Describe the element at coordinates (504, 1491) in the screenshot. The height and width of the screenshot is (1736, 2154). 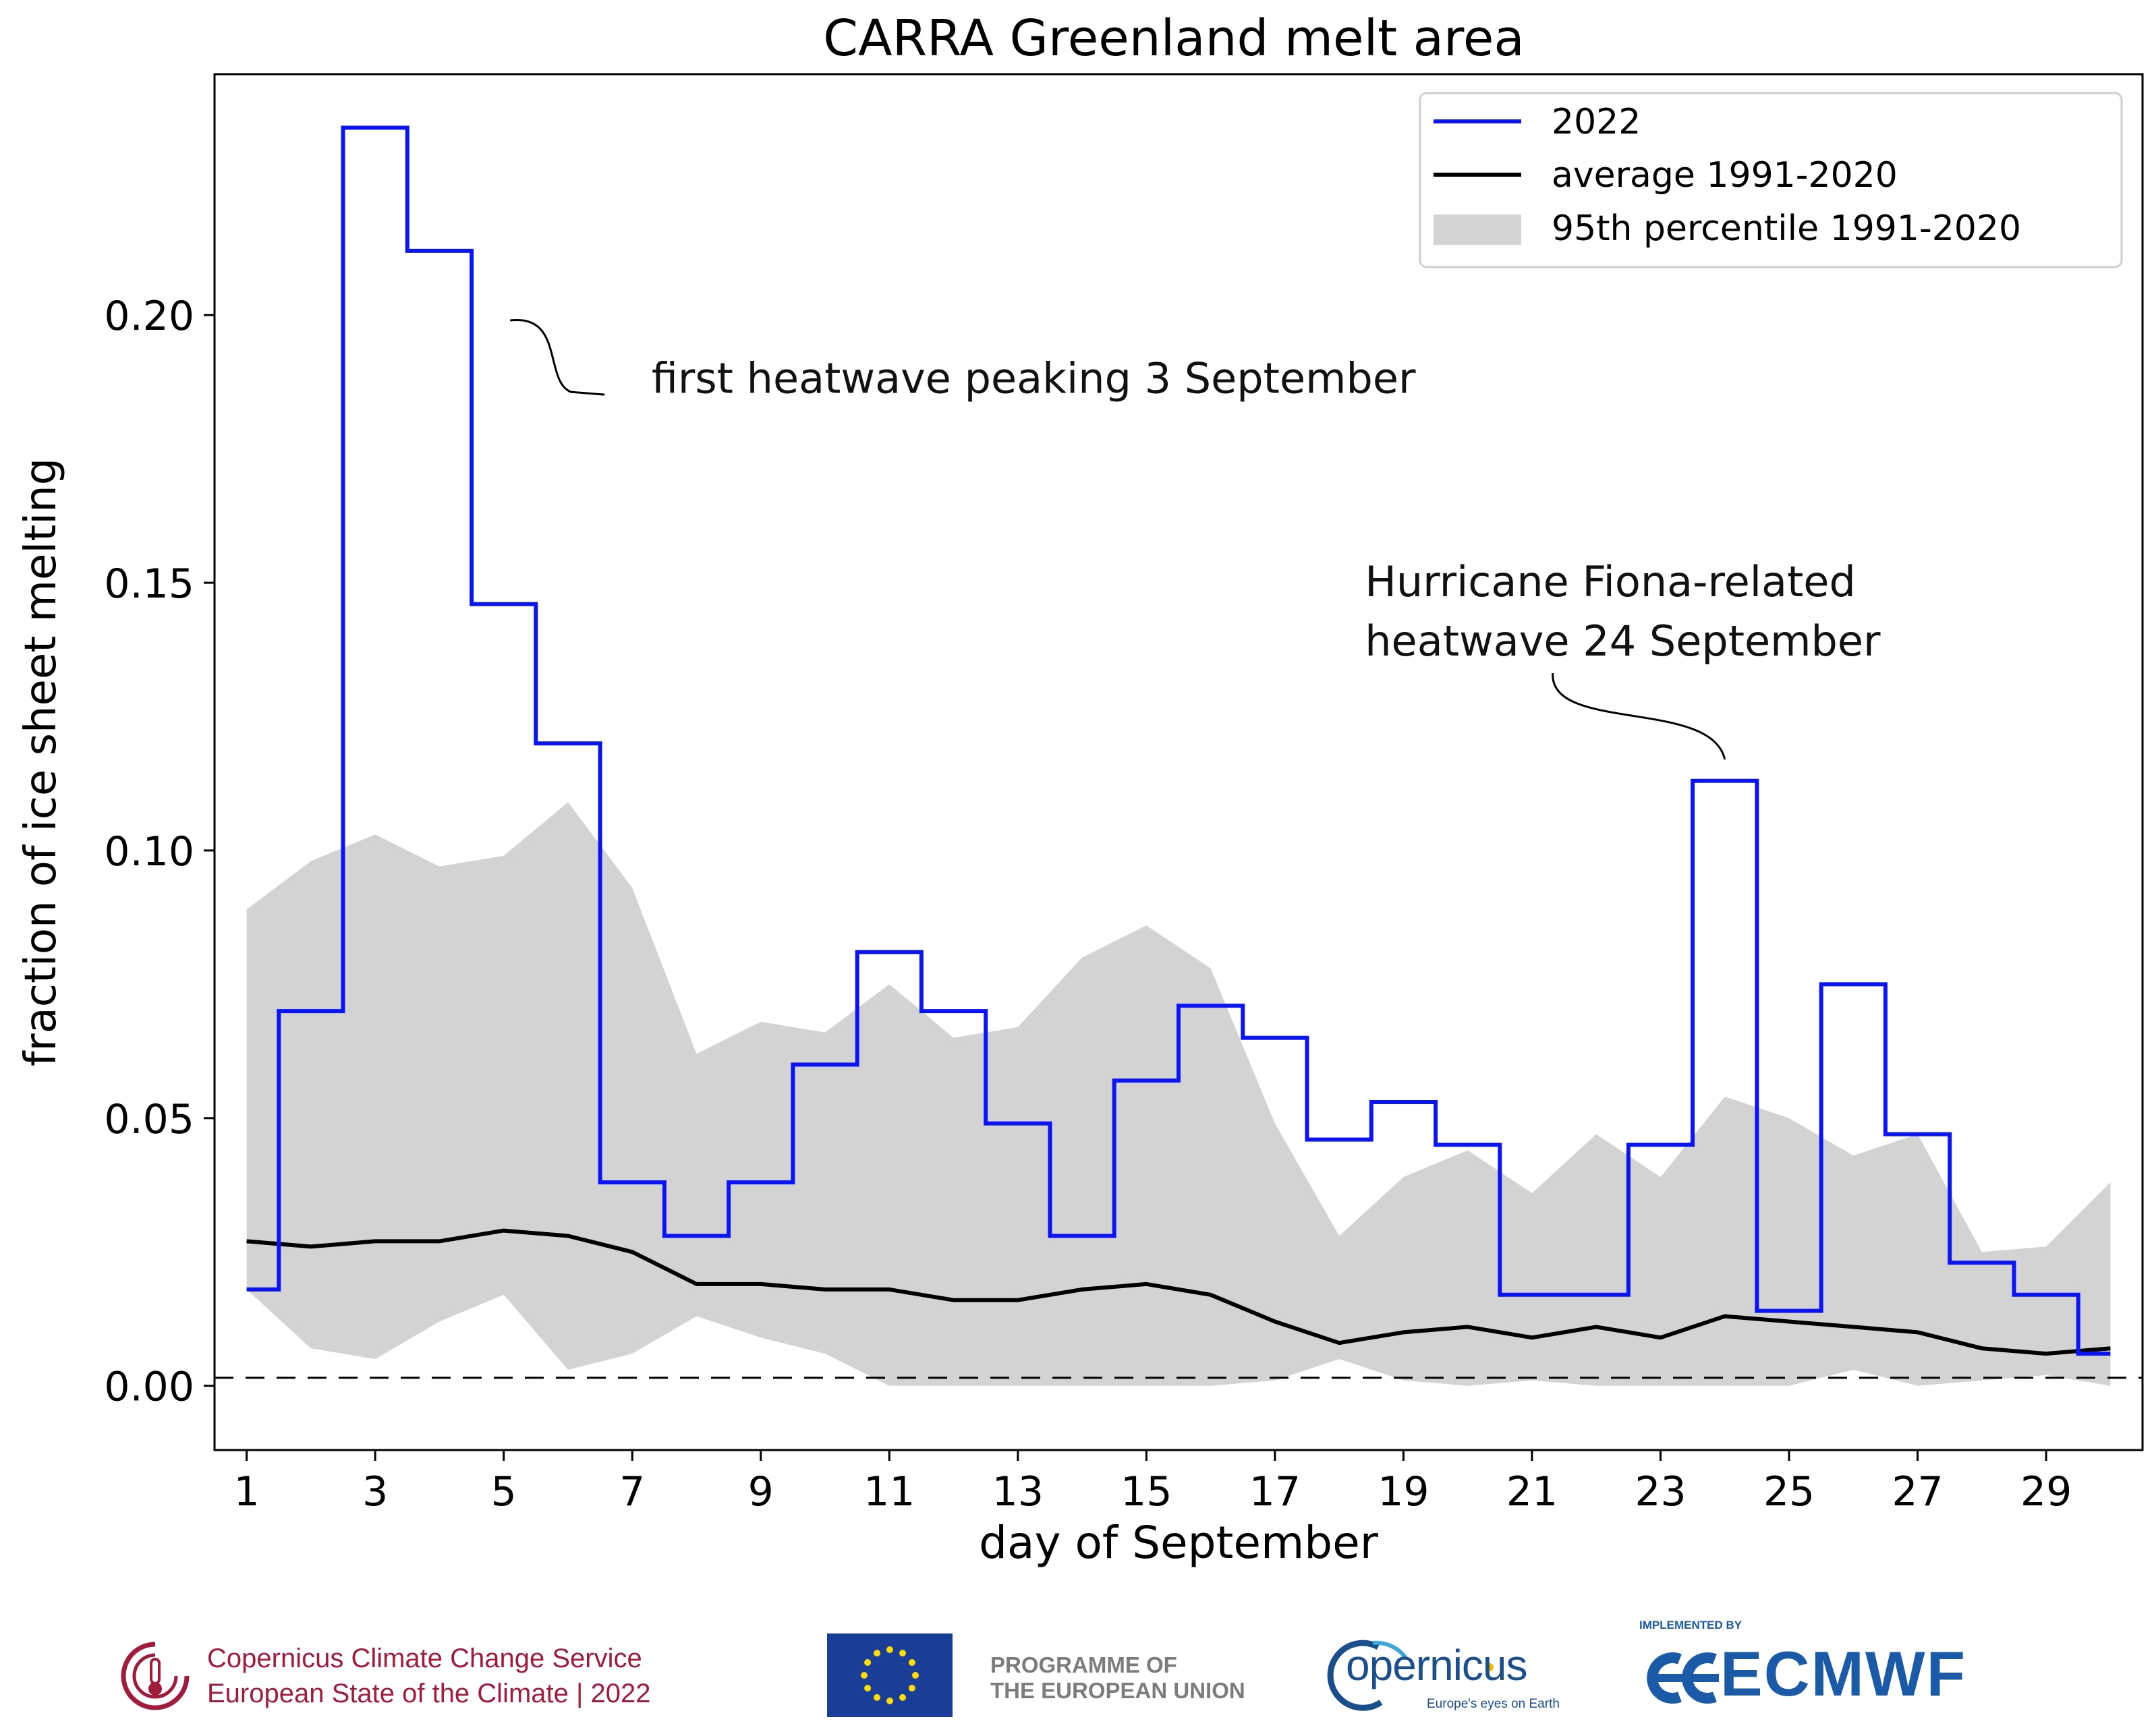
I see `x-tick-label: 5` at that location.